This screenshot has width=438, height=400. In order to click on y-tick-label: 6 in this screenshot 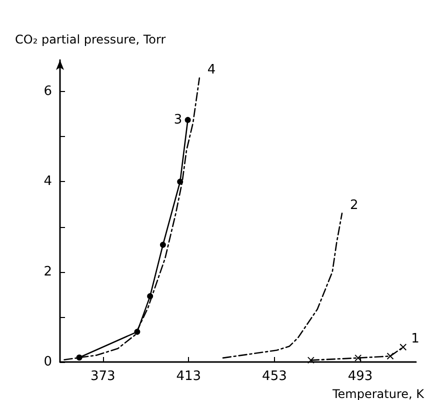, I will do `click(48, 92)`.